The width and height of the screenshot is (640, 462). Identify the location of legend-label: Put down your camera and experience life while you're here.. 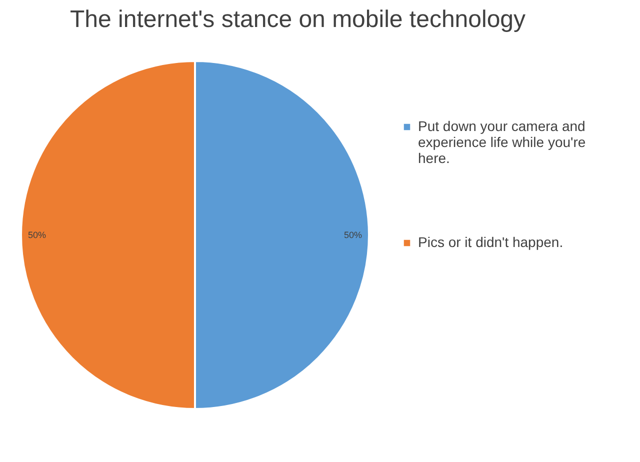
(502, 142).